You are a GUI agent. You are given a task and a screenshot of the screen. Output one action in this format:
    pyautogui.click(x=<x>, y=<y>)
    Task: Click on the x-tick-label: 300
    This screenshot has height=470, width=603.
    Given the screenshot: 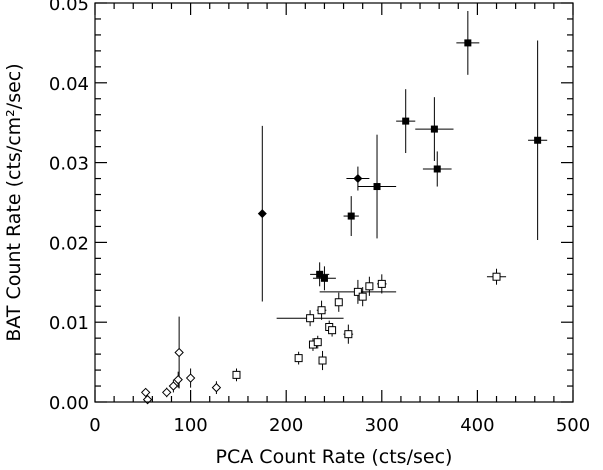 What is the action you would take?
    pyautogui.click(x=382, y=425)
    